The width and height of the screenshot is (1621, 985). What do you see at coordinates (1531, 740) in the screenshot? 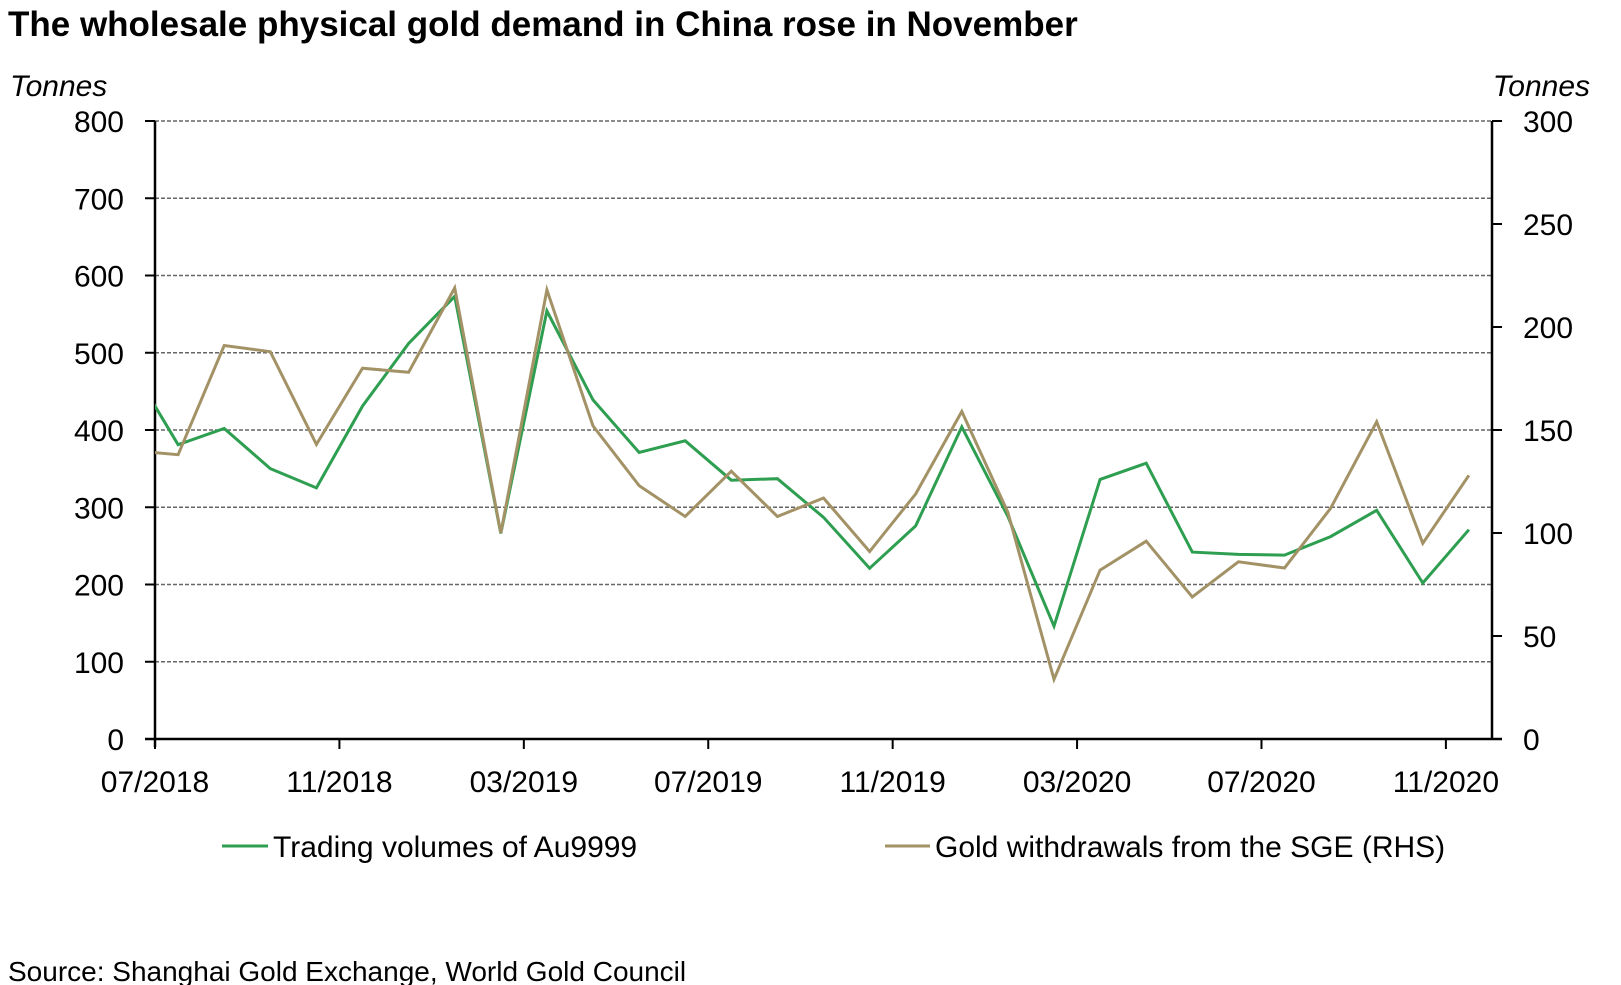
I see `right-axis-tick-label: 0` at bounding box center [1531, 740].